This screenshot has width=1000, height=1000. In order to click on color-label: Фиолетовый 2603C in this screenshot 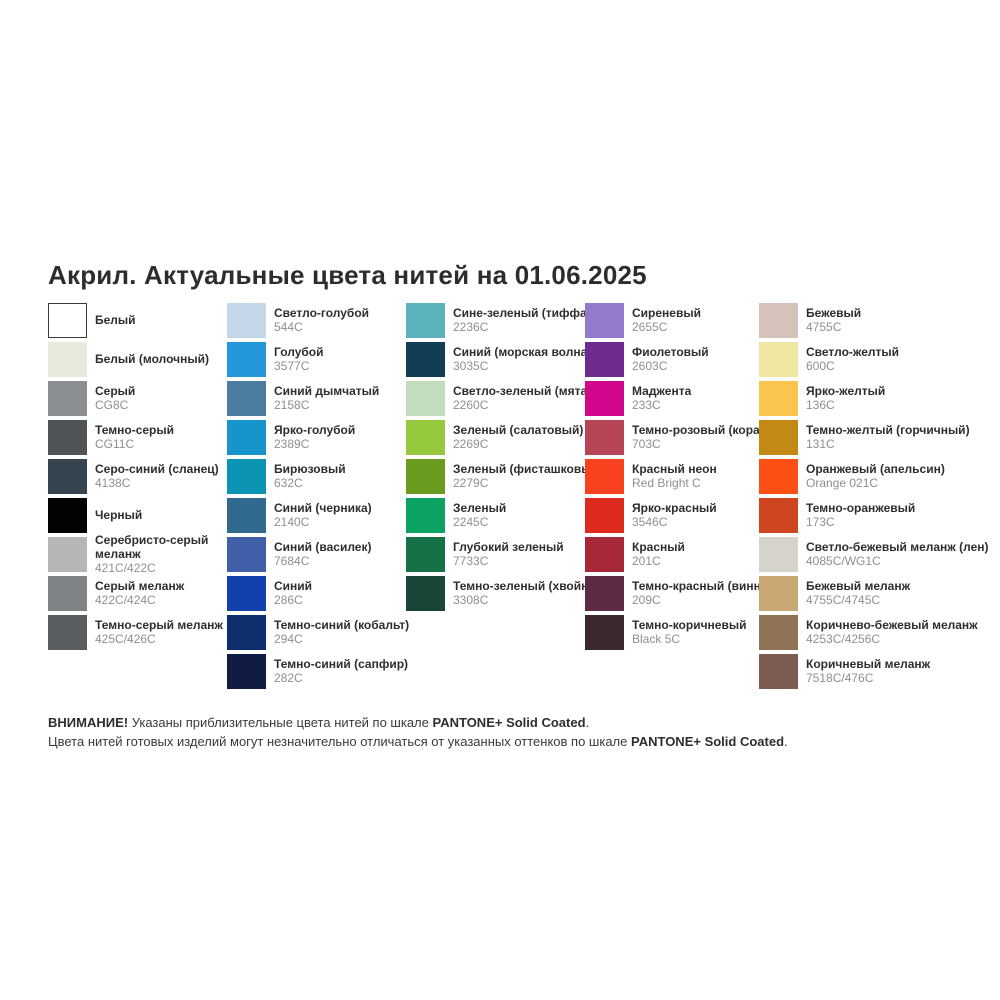, I will do `click(670, 359)`.